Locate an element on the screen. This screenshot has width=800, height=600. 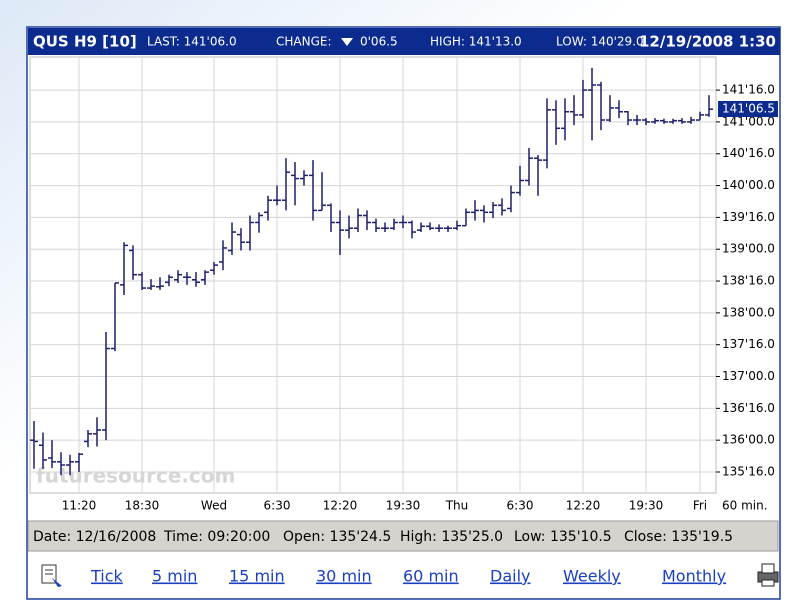
y-tick-label: 140'00.0 is located at coordinates (748, 185).